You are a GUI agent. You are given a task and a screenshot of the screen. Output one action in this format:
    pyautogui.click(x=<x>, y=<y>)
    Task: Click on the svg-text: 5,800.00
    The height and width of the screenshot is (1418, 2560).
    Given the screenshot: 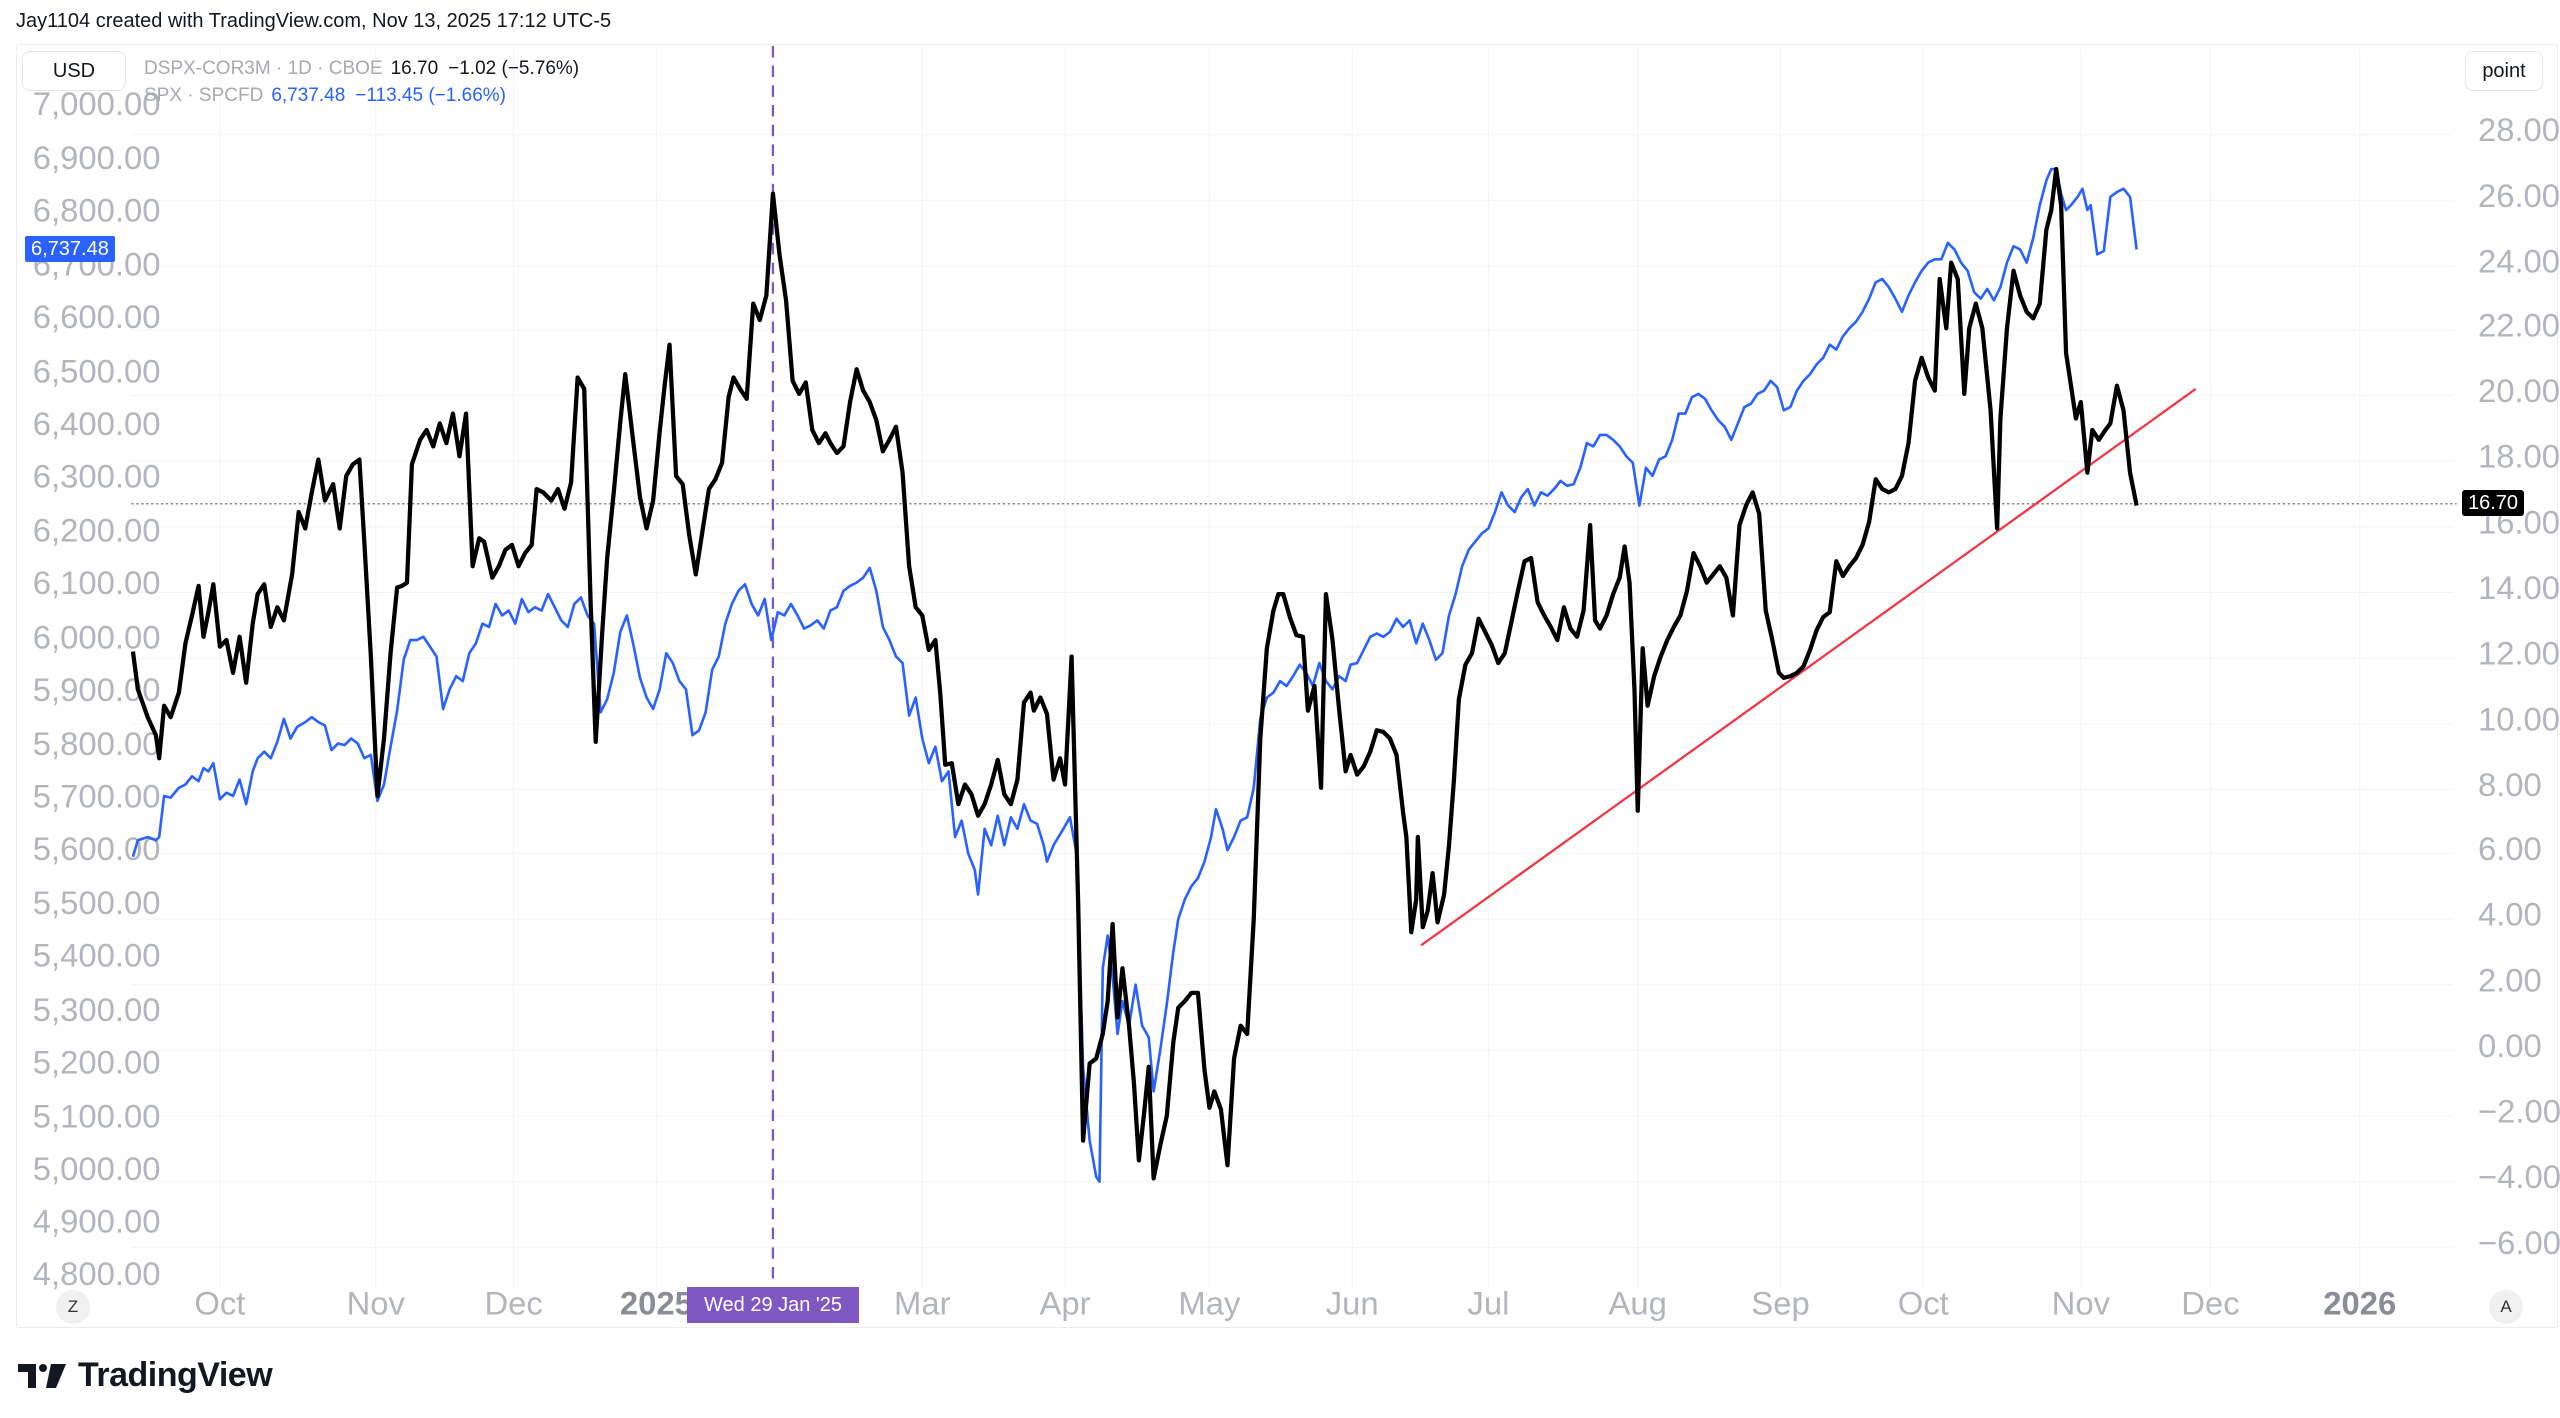 What is the action you would take?
    pyautogui.click(x=97, y=743)
    